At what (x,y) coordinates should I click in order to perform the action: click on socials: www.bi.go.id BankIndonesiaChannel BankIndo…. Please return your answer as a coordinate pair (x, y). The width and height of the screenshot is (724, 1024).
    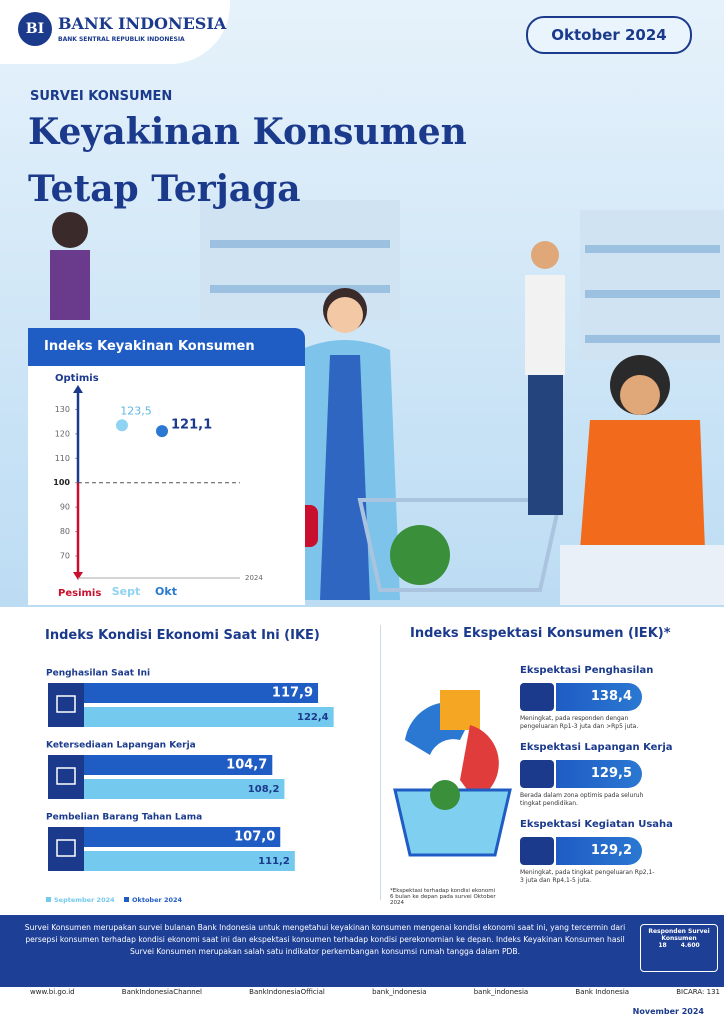
    Looking at the image, I should click on (375, 995).